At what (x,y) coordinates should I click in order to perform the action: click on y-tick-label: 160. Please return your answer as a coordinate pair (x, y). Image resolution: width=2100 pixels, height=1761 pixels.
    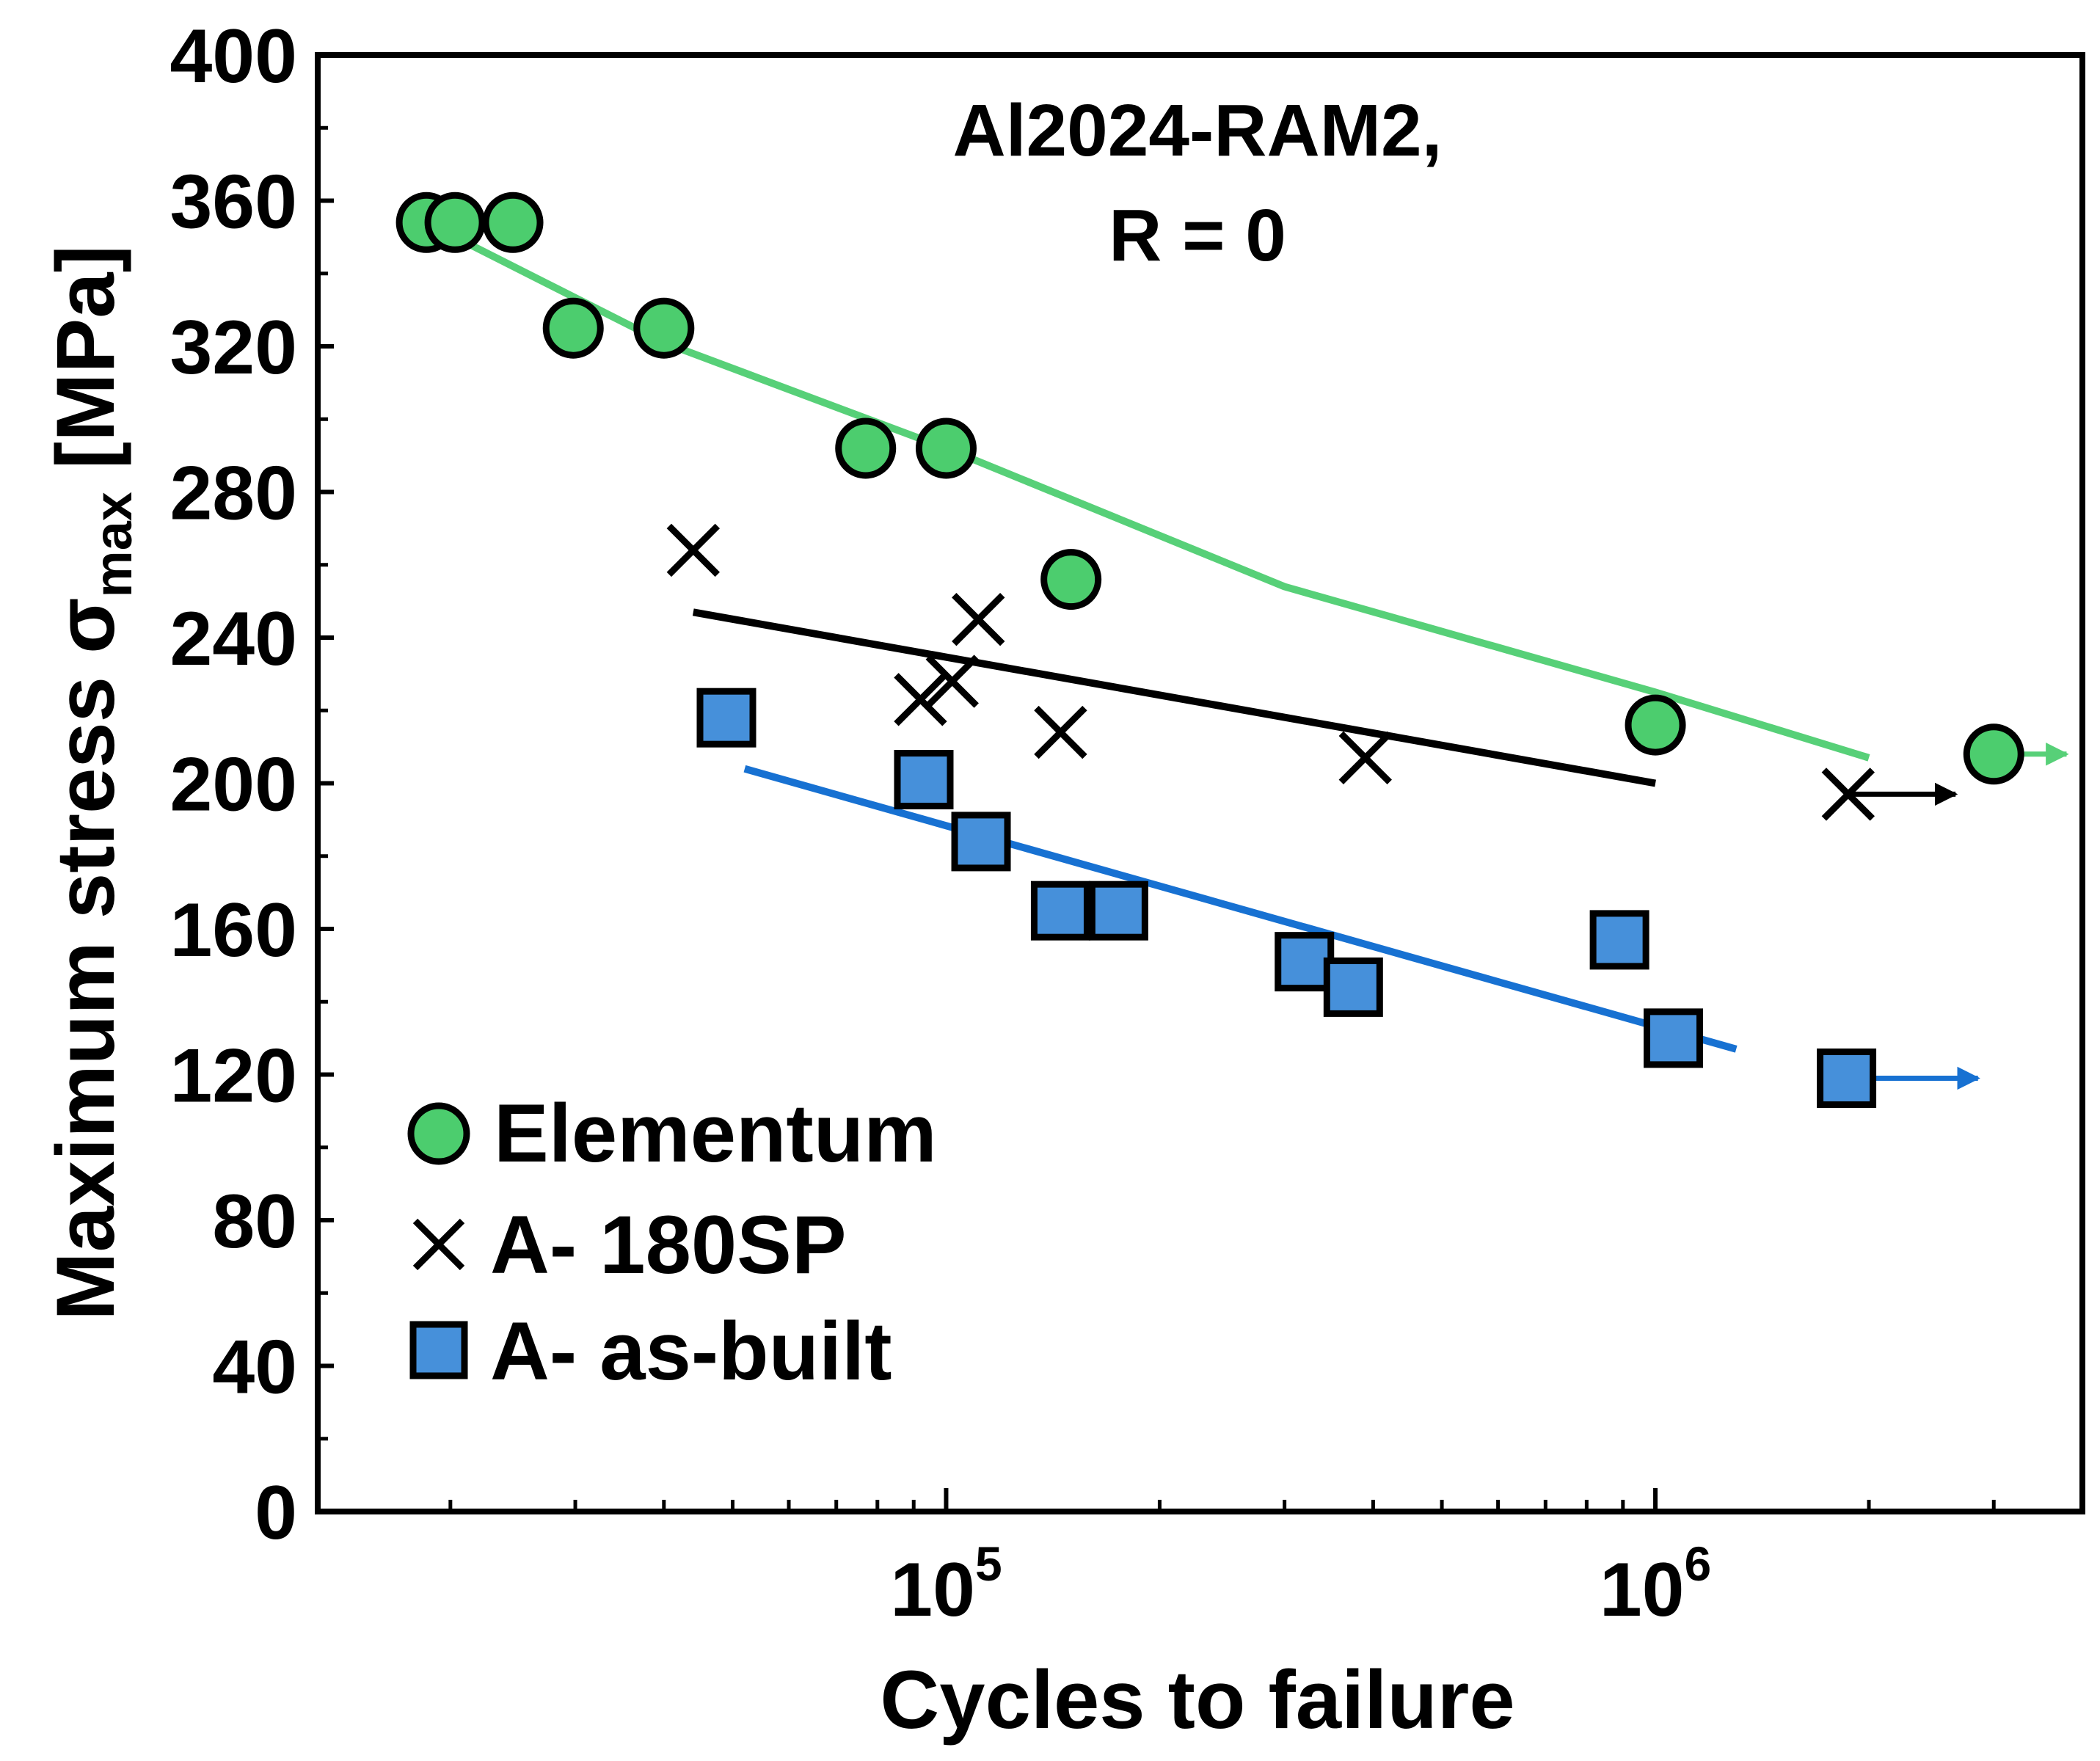
    Looking at the image, I should click on (233, 930).